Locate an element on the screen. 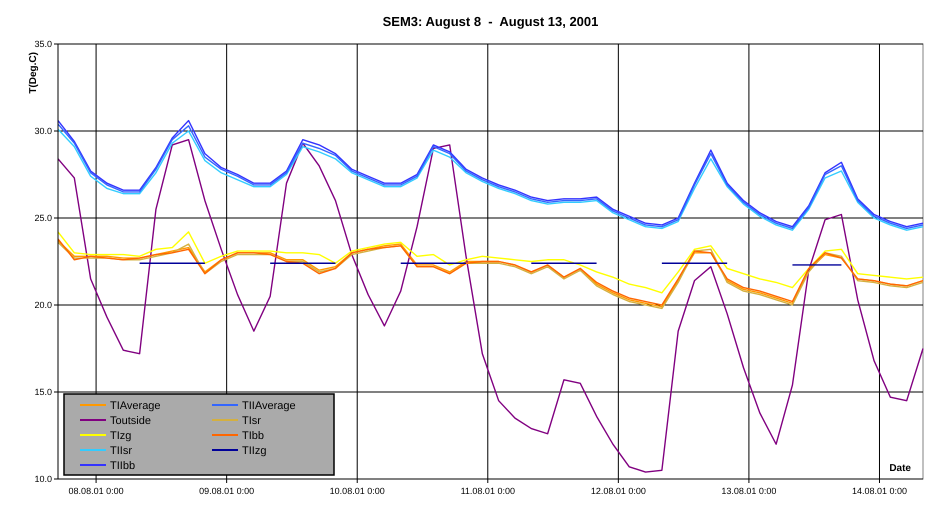 This screenshot has width=945, height=513. y-tick-label: 10.0 is located at coordinates (43, 479).